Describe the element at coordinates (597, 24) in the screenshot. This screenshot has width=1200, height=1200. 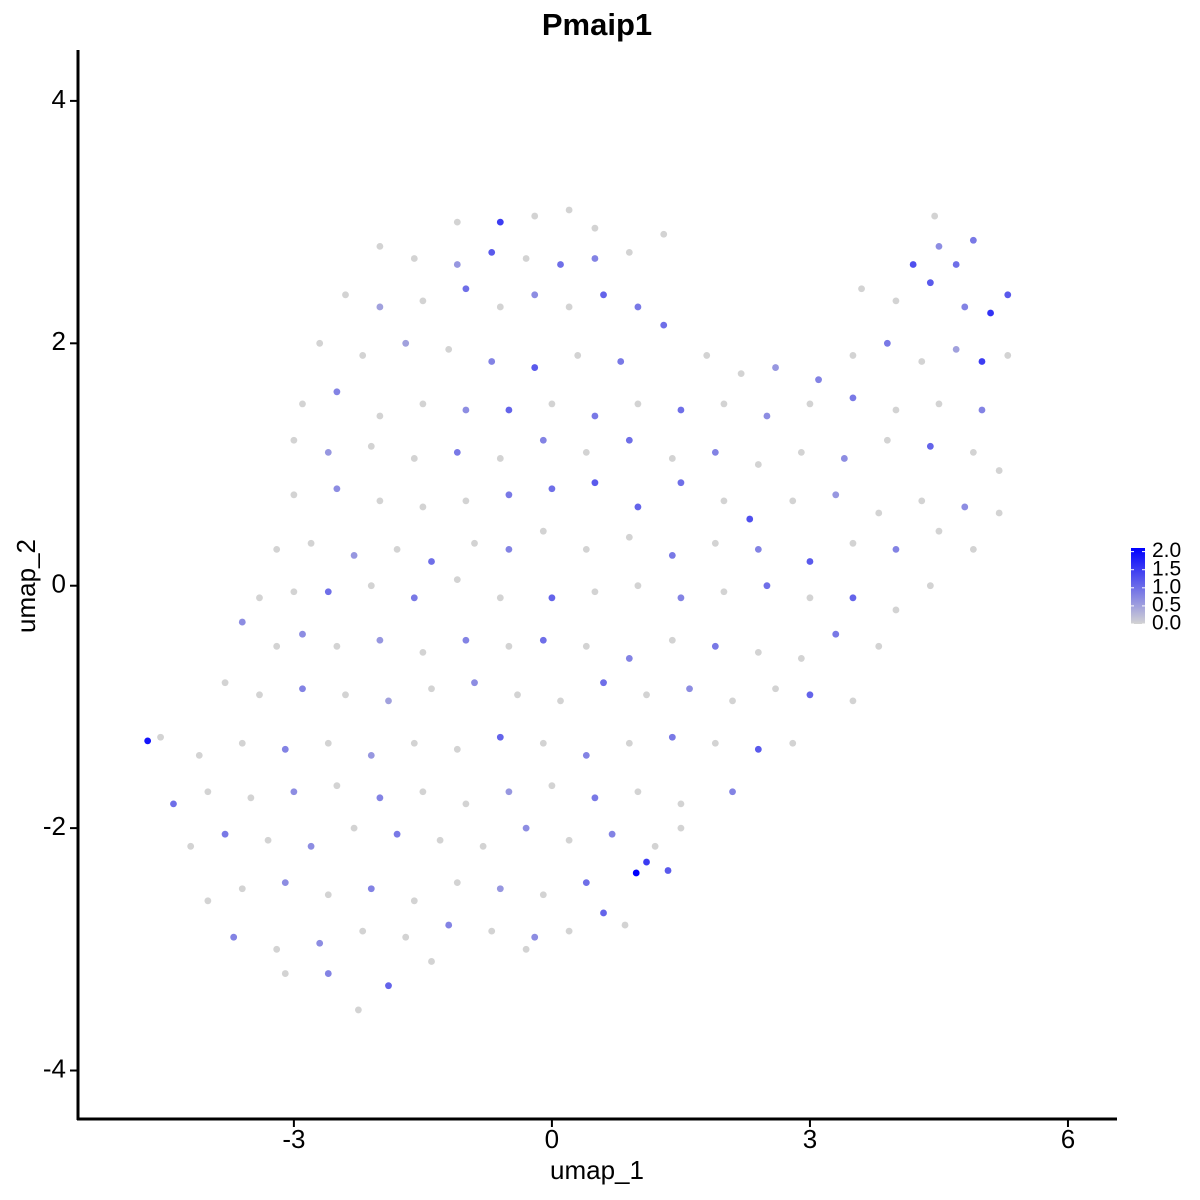
I see `chart-title: Pmaip1` at that location.